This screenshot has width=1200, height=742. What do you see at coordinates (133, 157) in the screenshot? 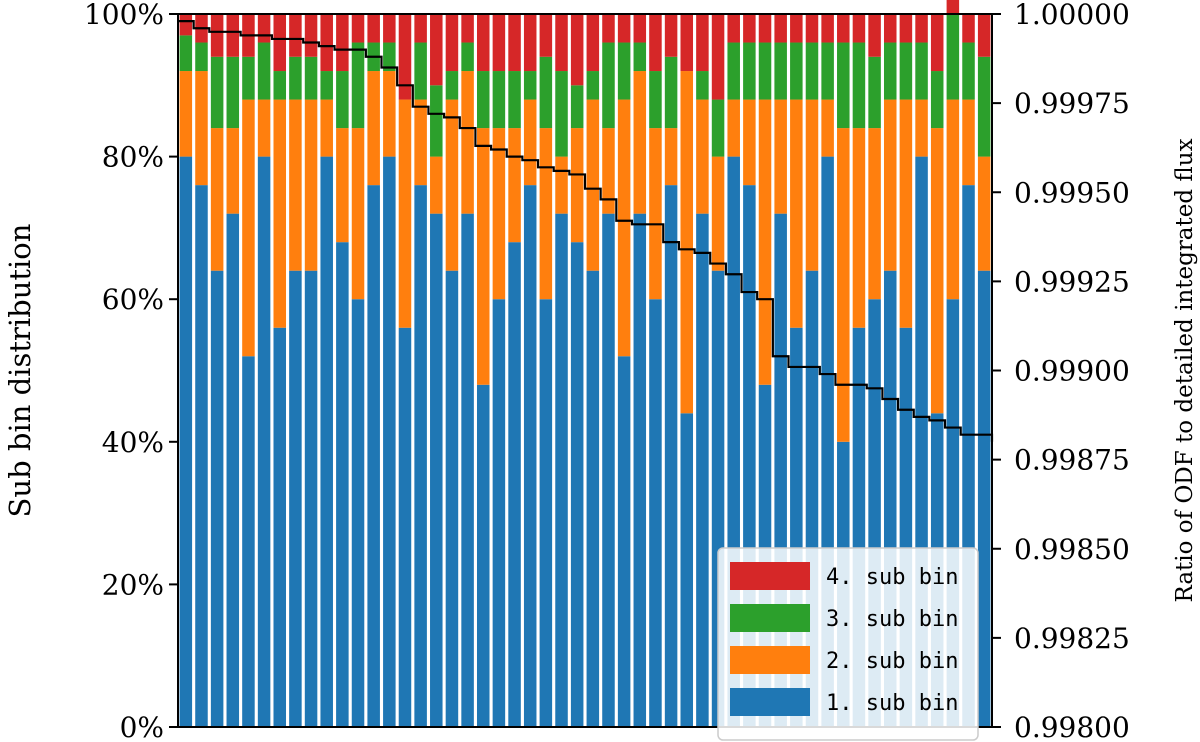
I see `y-tick-label-4: 80%` at bounding box center [133, 157].